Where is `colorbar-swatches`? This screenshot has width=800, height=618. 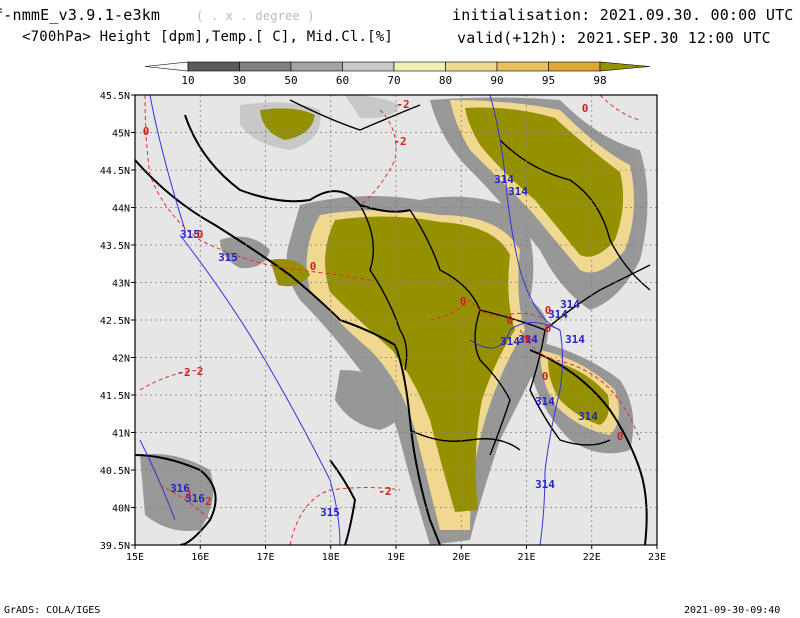
colorbar-swatches is located at coordinates (397, 66).